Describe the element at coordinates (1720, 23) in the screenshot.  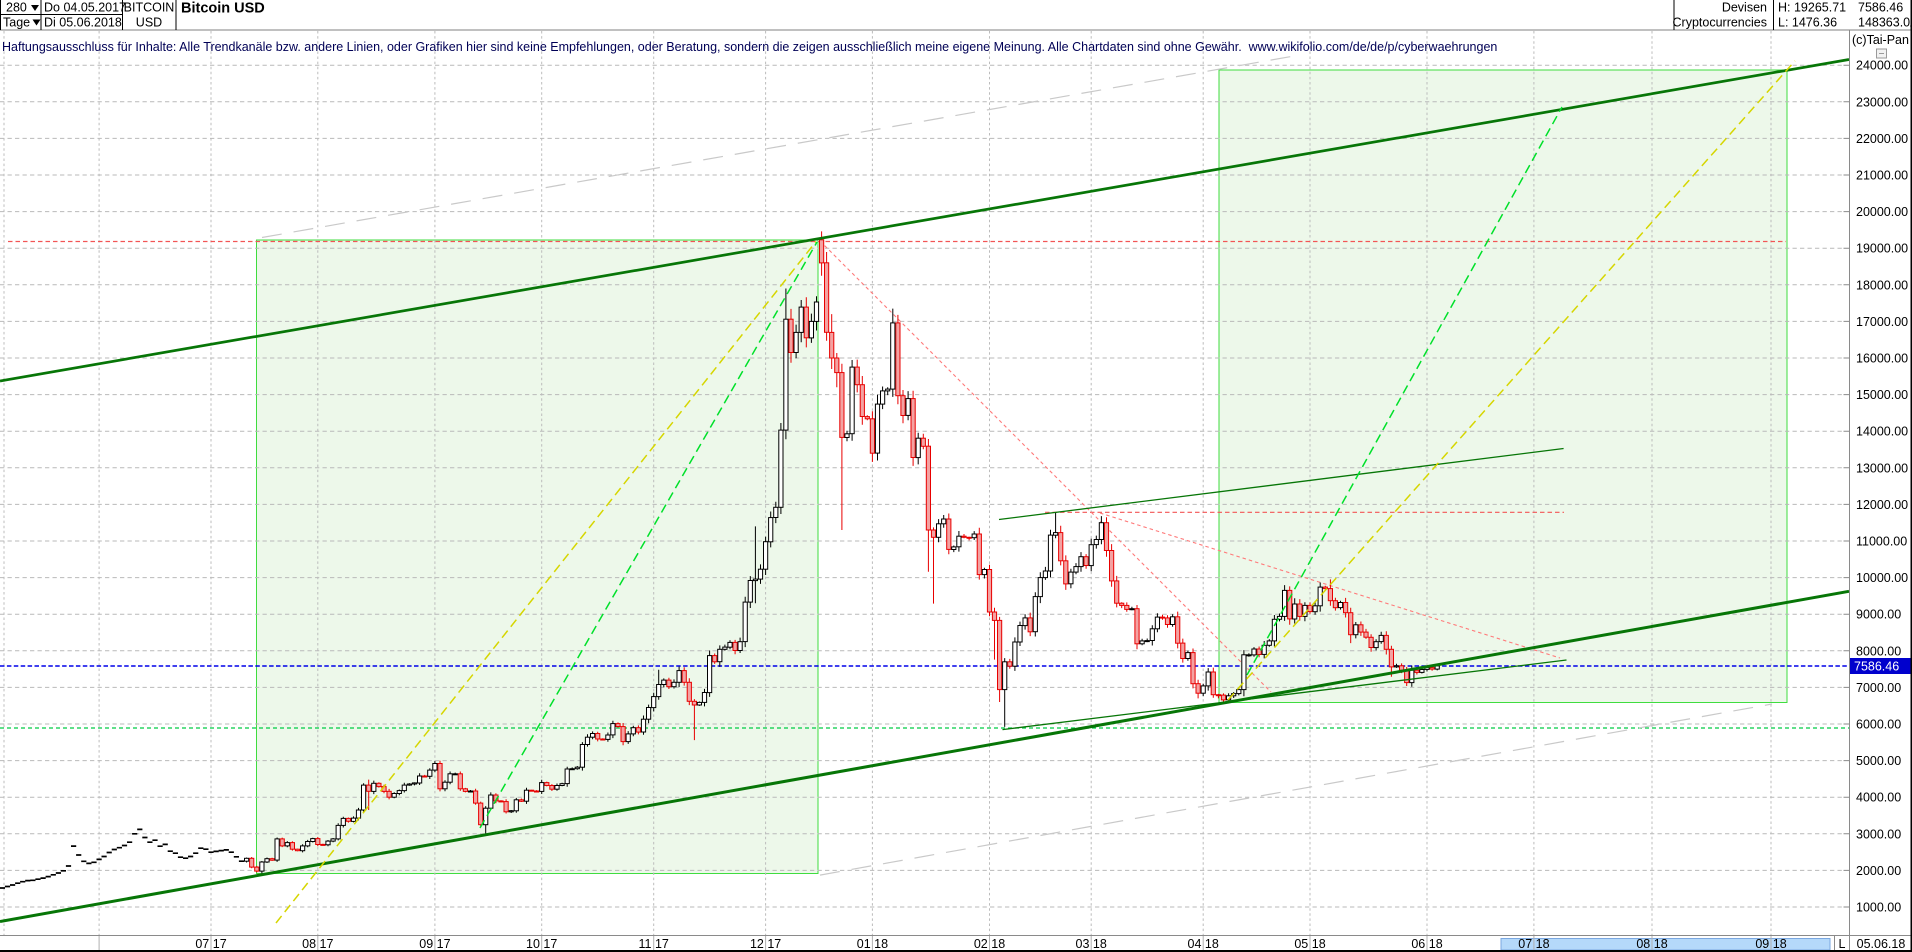
I see `svg-text: Cryptocurrencies` at that location.